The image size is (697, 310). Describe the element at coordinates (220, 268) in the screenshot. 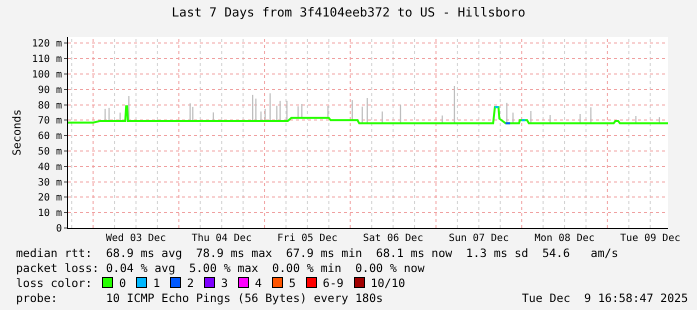

I see `text: packet loss: 0.04 % avg 5.00 % max 0.00 % min 0.00 % now` at that location.